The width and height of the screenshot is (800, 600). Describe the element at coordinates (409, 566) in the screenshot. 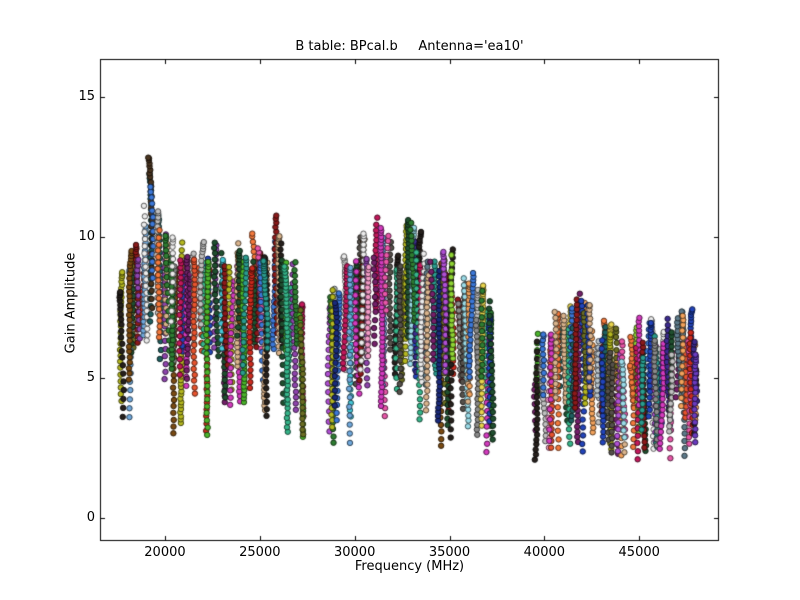

I see `x-axis-label: Frequency (MHz)` at that location.